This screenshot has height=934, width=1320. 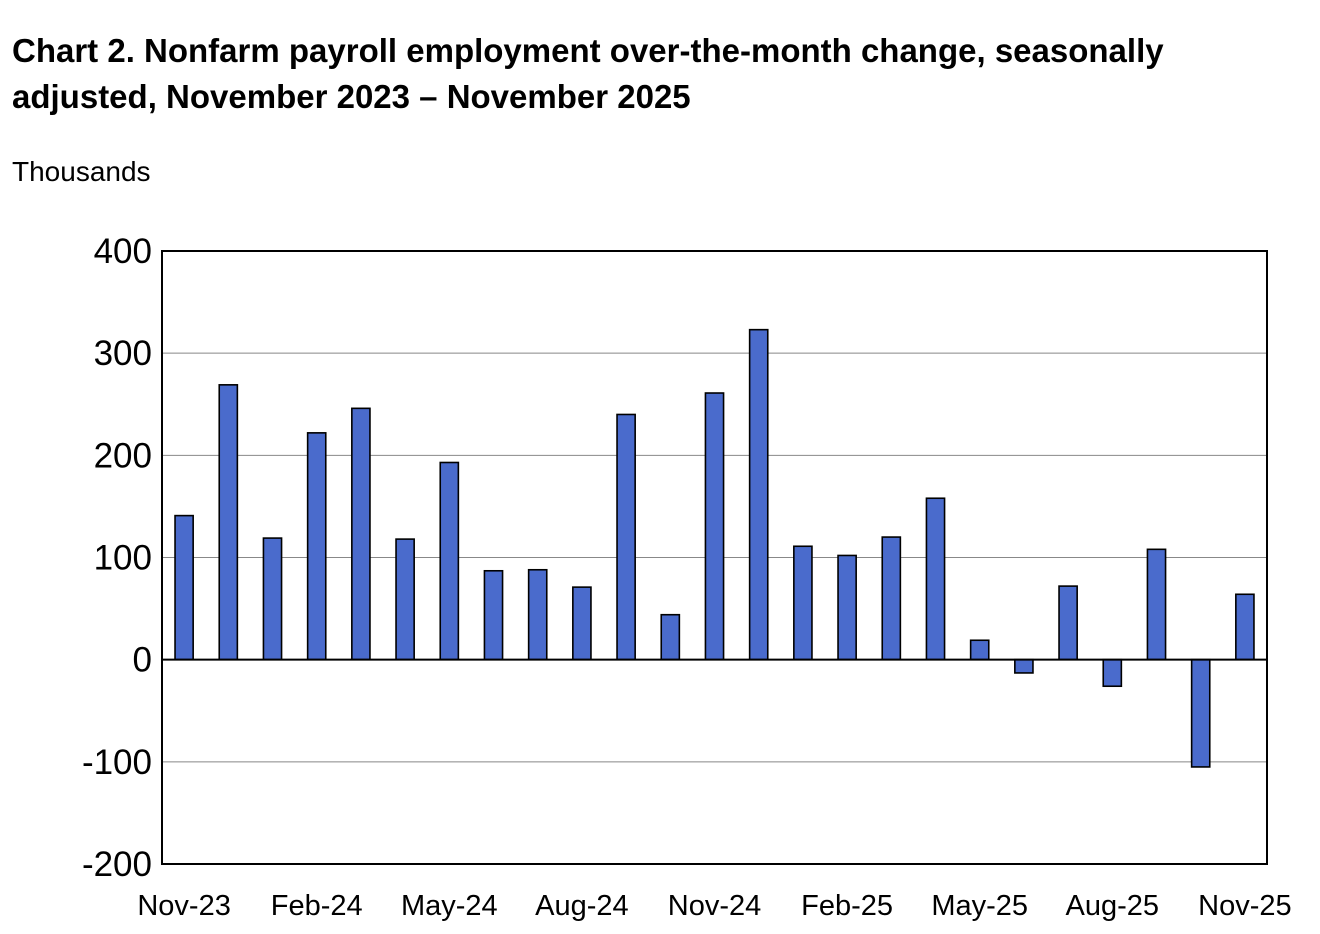 What do you see at coordinates (117, 864) in the screenshot?
I see `y-tick-label: -200` at bounding box center [117, 864].